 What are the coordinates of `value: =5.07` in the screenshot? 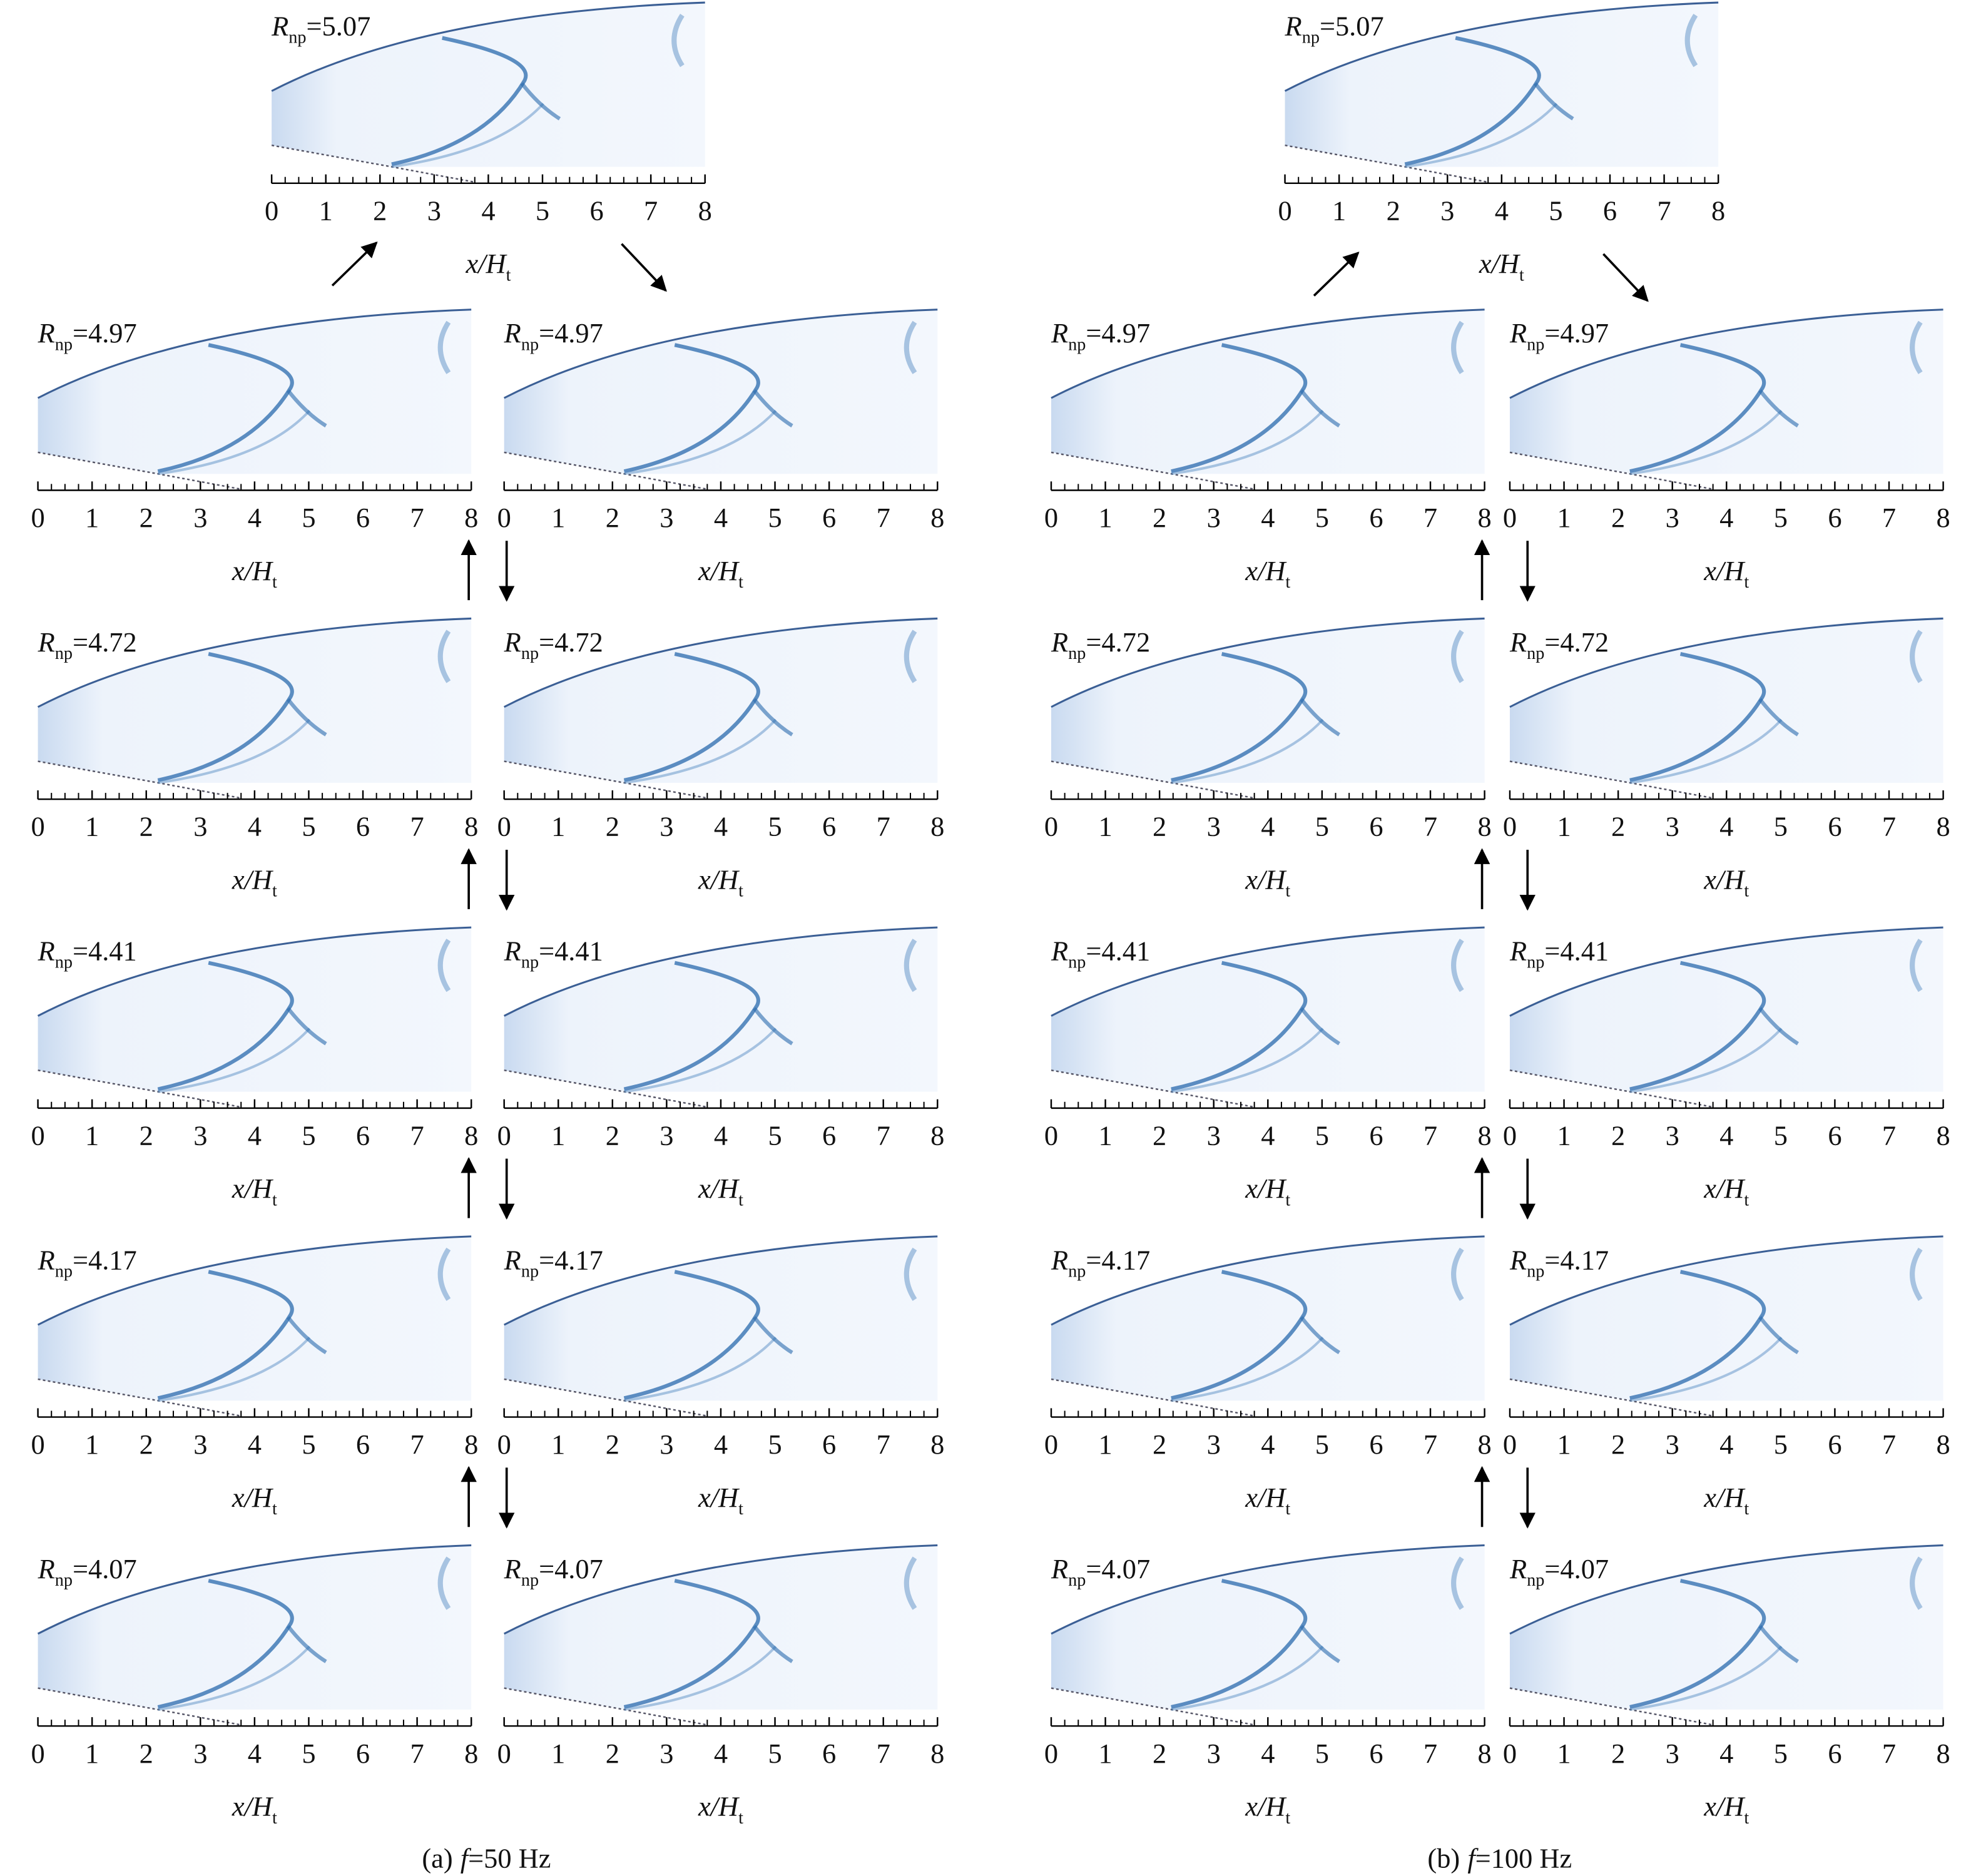 It's located at (339, 26).